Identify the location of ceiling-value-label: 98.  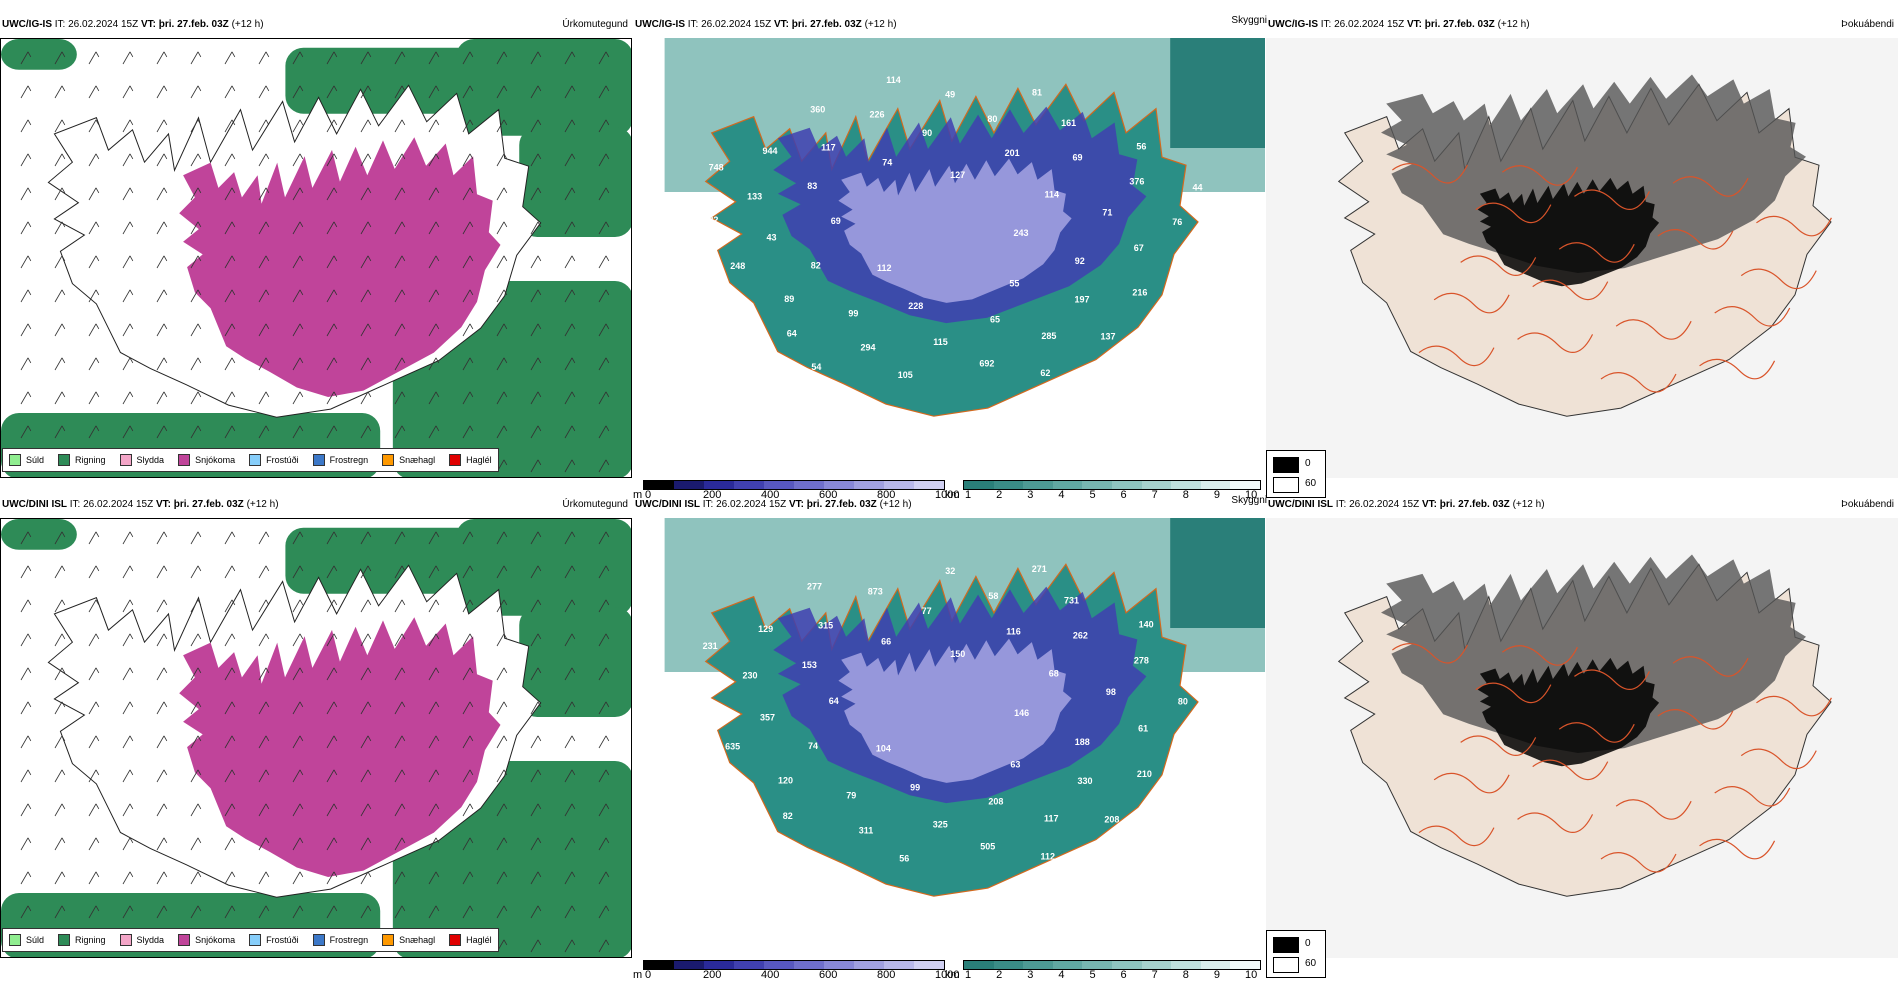
(1111, 692).